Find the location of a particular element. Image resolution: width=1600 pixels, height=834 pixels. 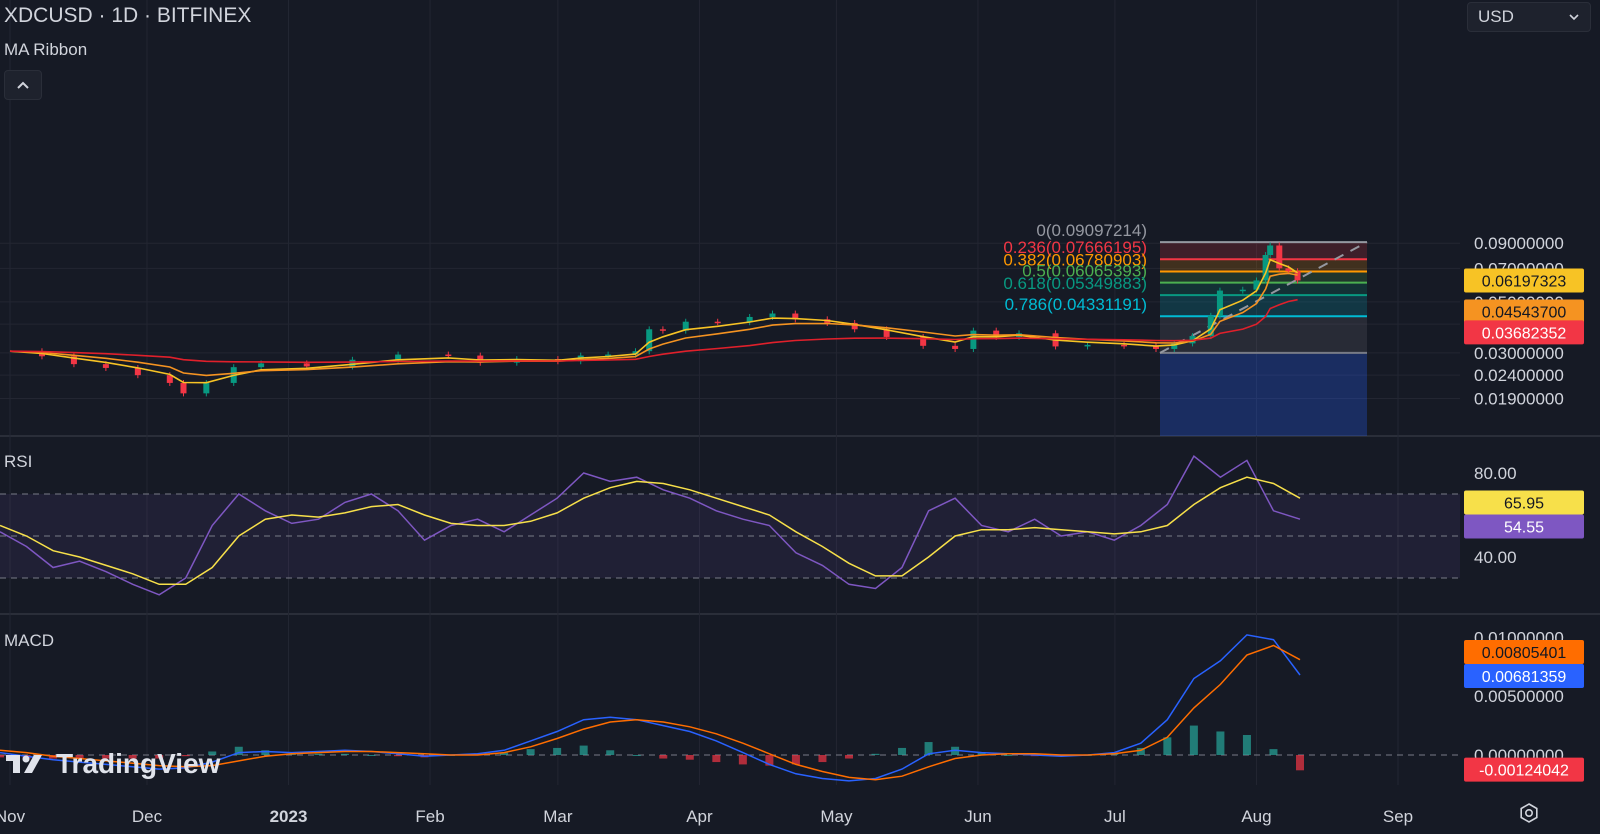

time-axis-label: Jun is located at coordinates (977, 816).